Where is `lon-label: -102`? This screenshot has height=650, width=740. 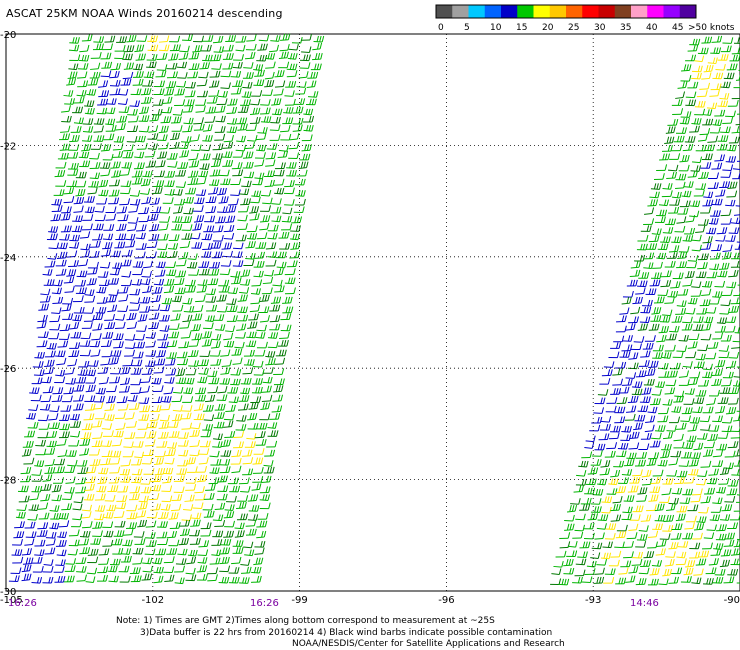 lon-label: -102 is located at coordinates (152, 600).